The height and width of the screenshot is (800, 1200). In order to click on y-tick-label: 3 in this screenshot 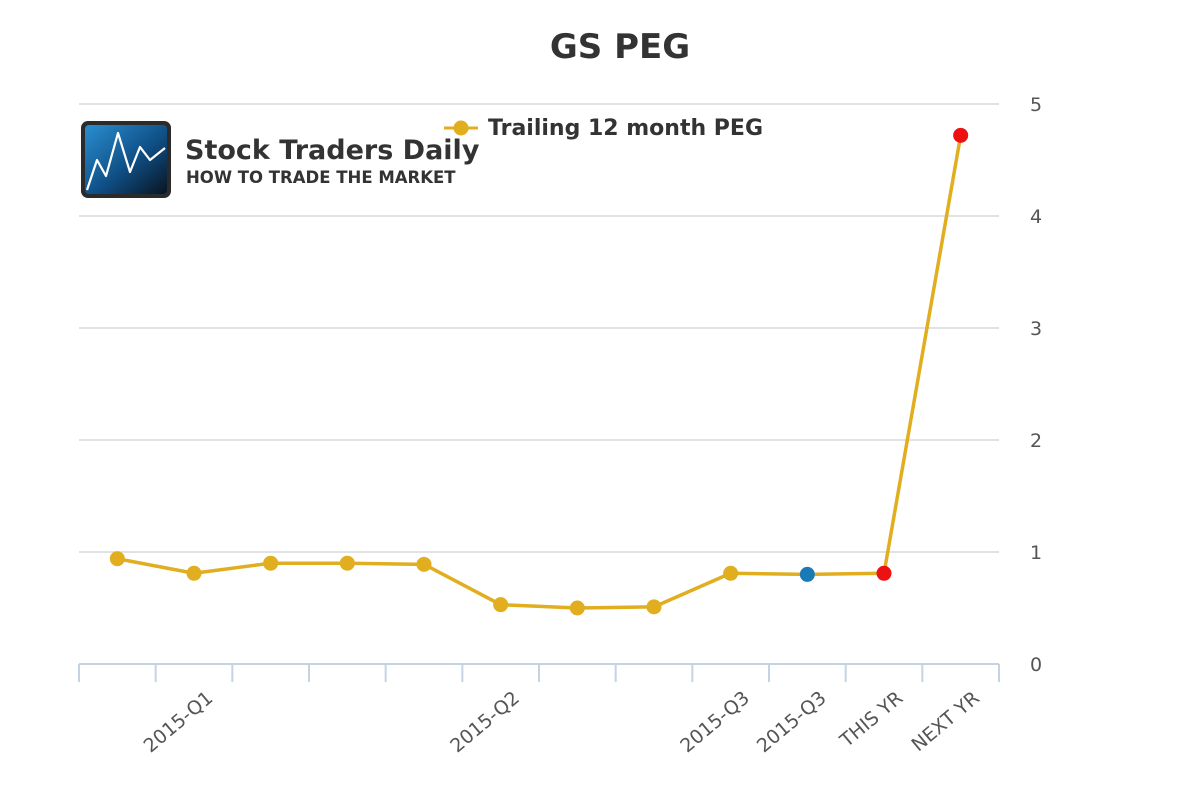, I will do `click(1036, 329)`.